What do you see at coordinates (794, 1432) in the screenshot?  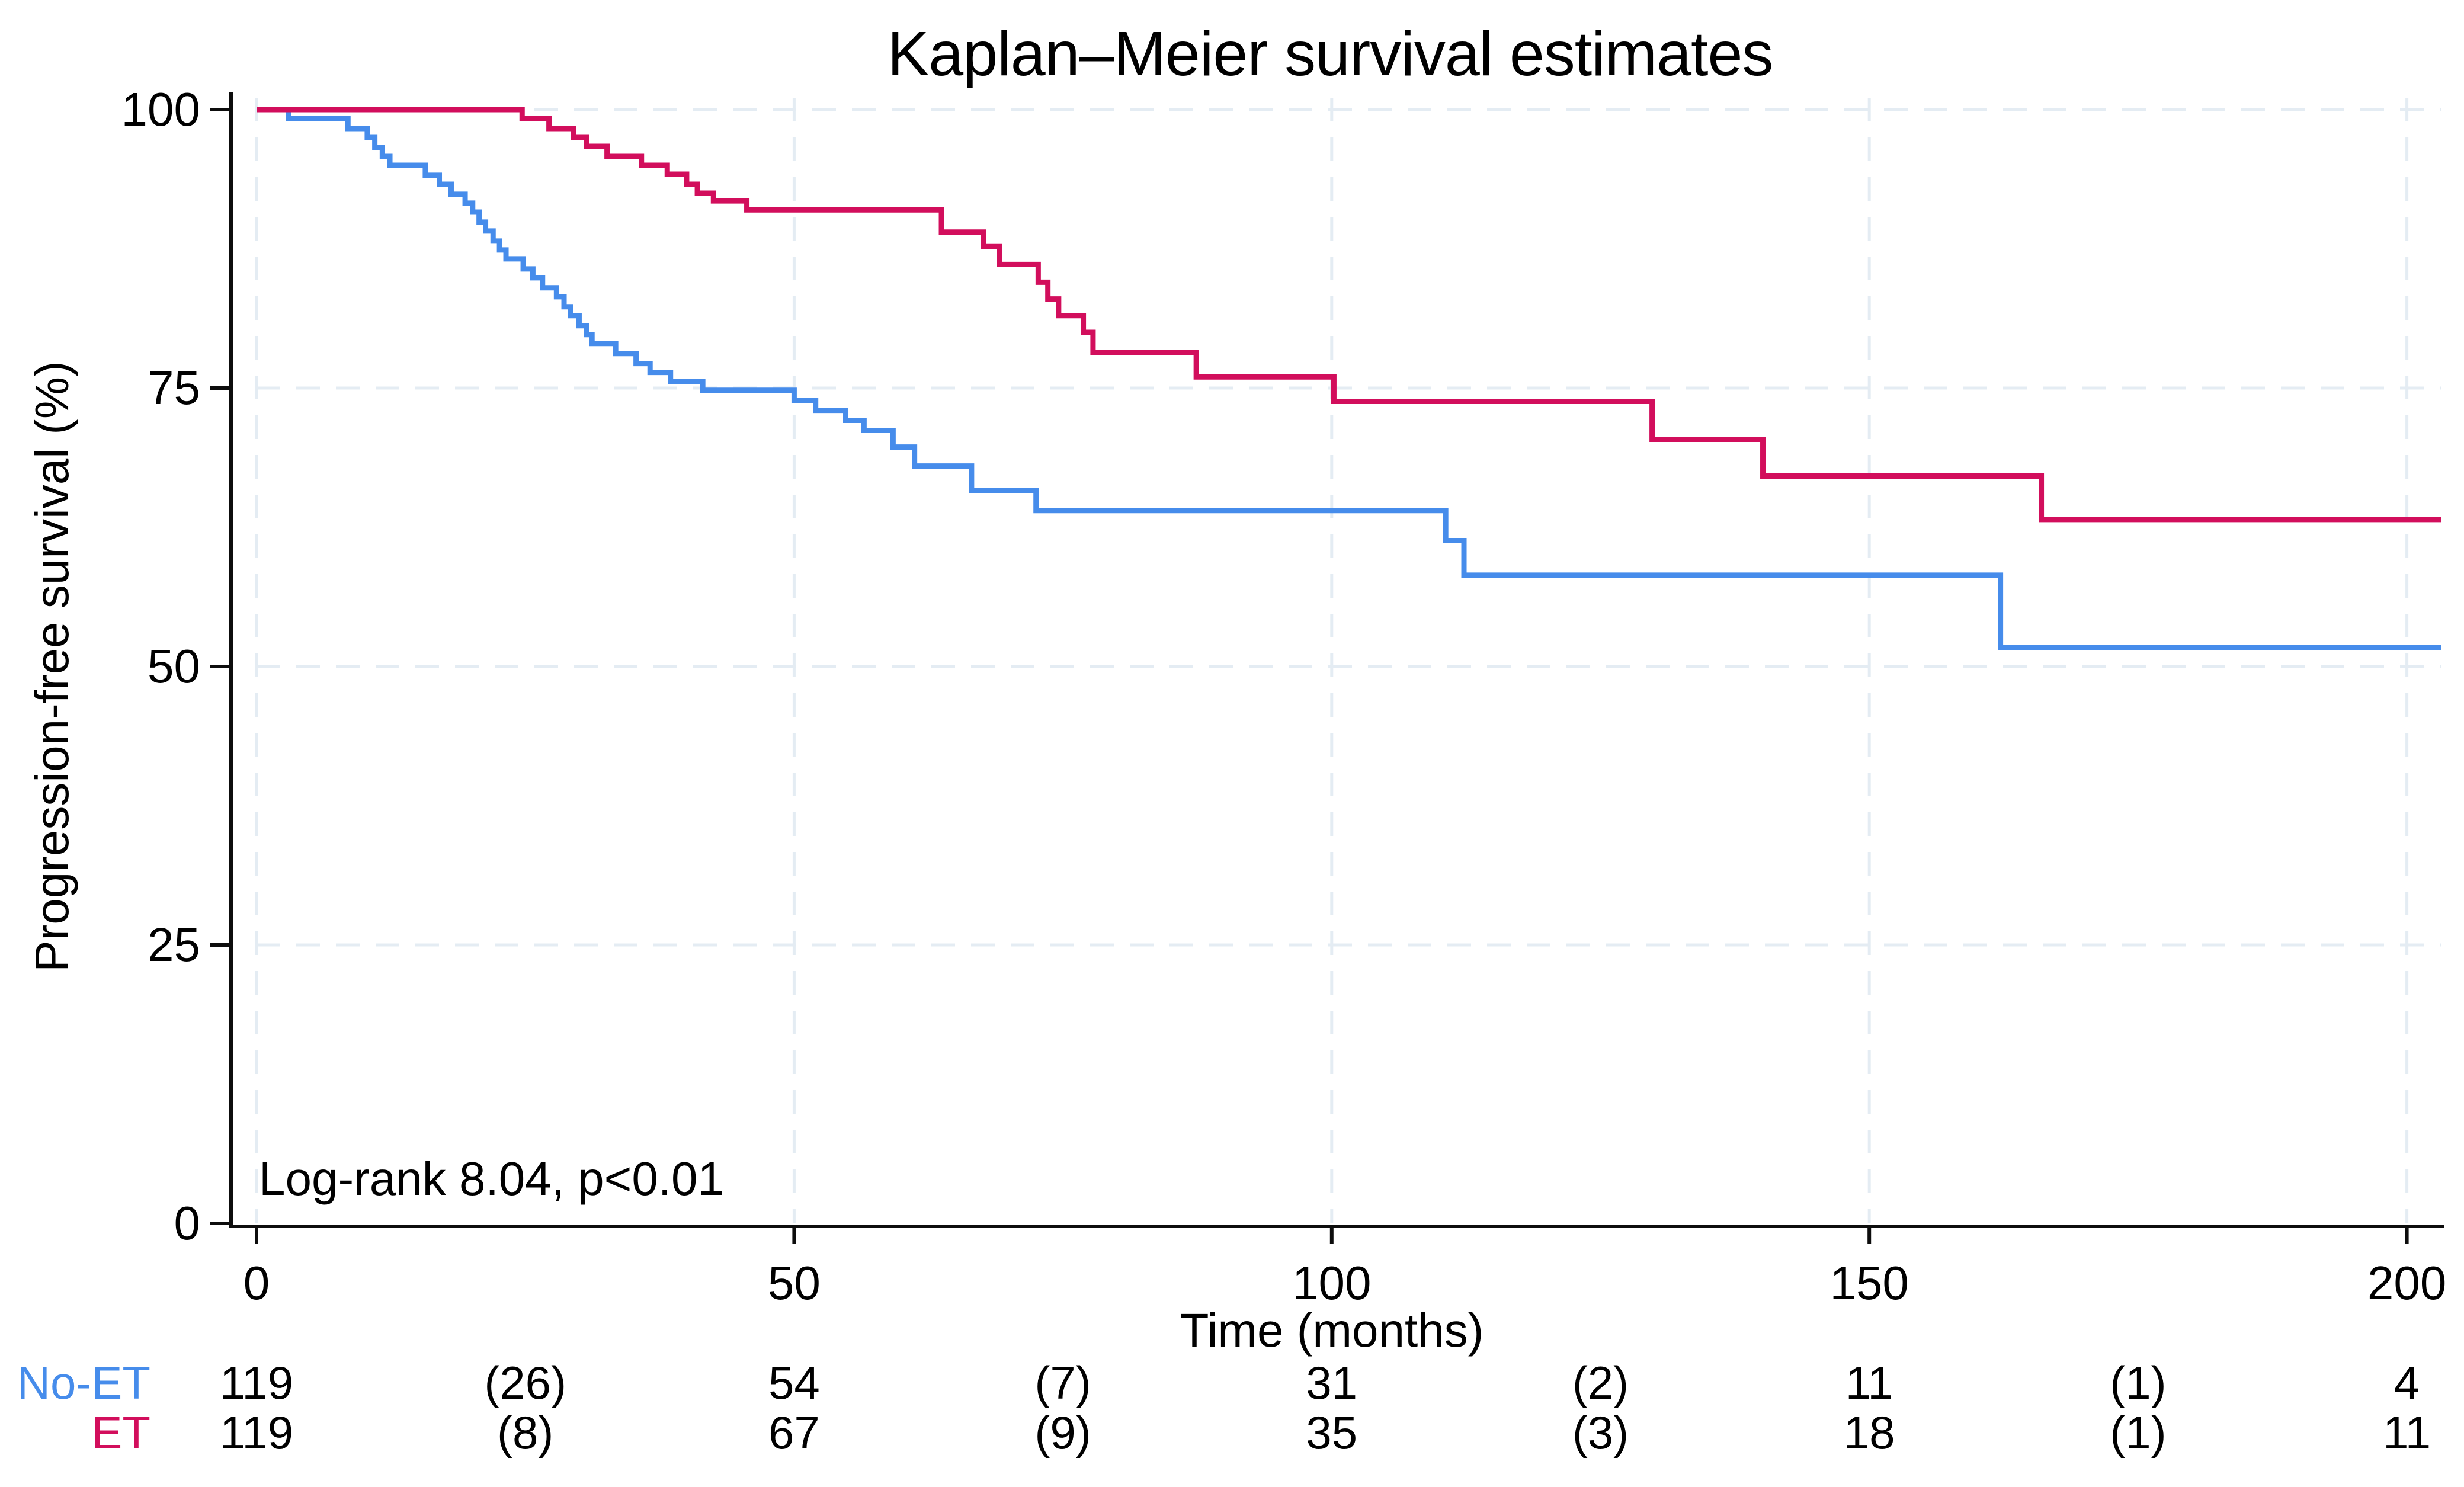 I see `risk-value: 67` at bounding box center [794, 1432].